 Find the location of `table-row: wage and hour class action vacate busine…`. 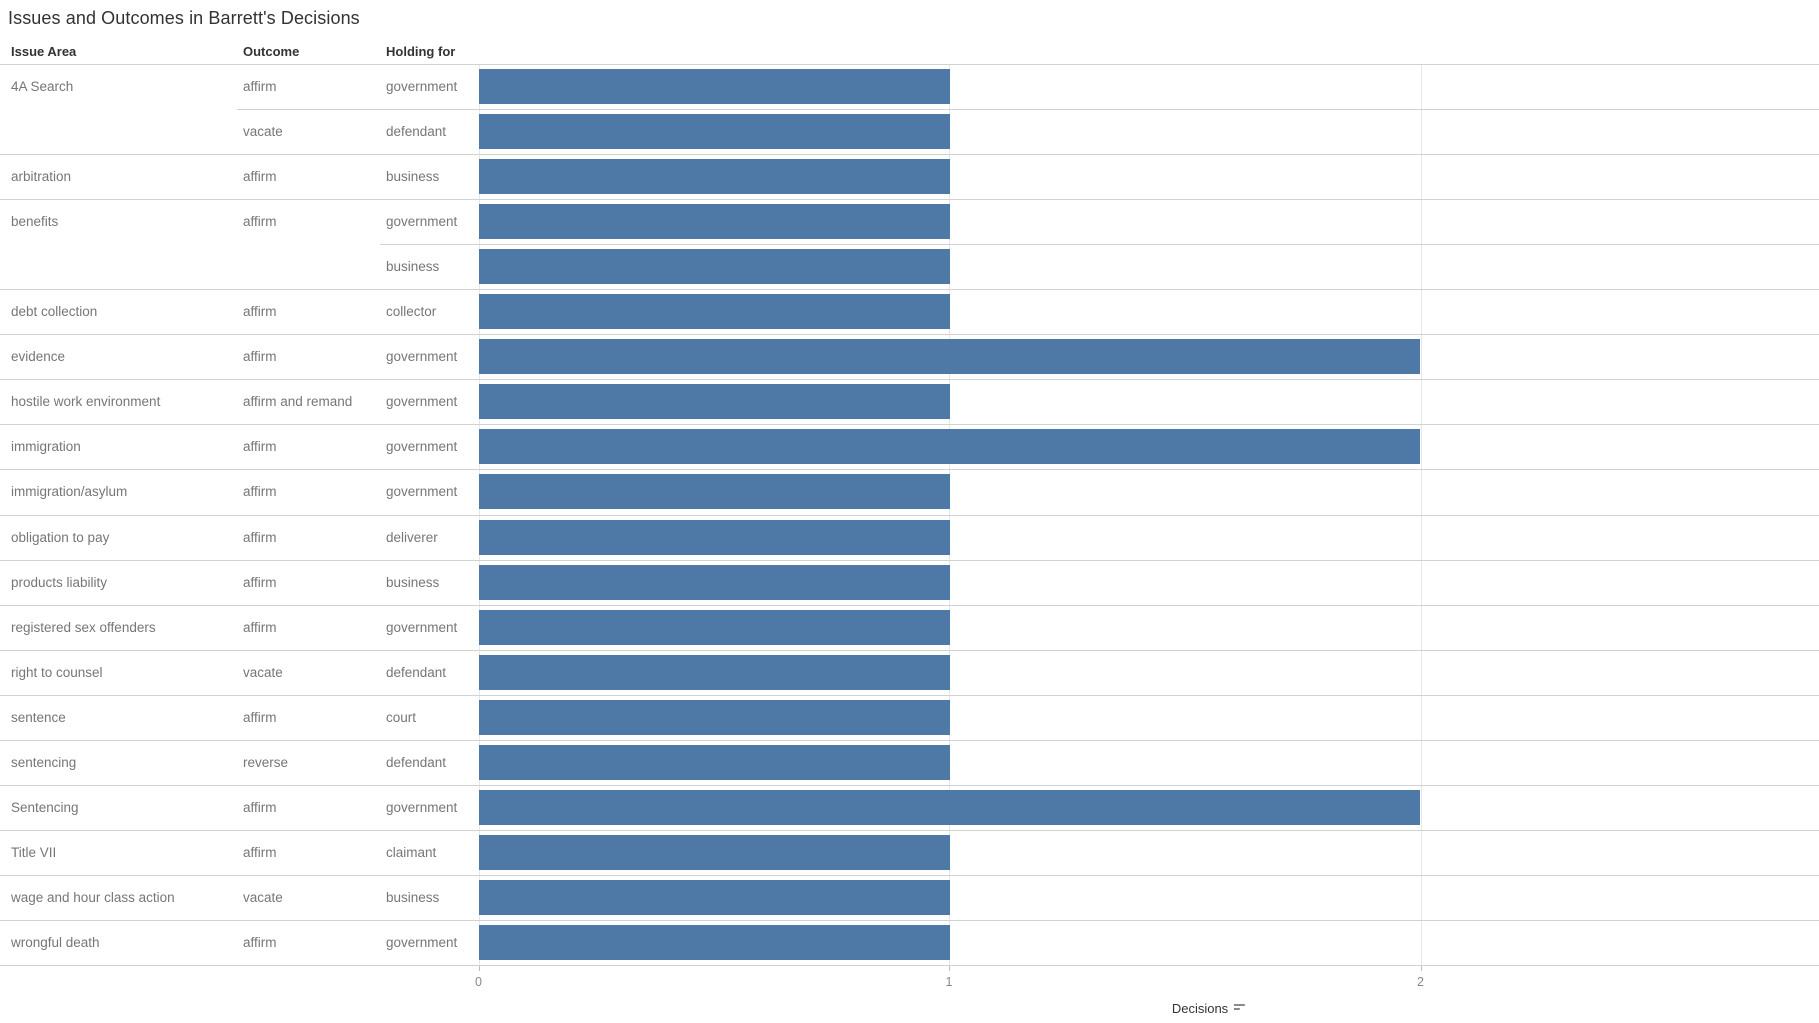

table-row: wage and hour class action vacate busine… is located at coordinates (909, 897).